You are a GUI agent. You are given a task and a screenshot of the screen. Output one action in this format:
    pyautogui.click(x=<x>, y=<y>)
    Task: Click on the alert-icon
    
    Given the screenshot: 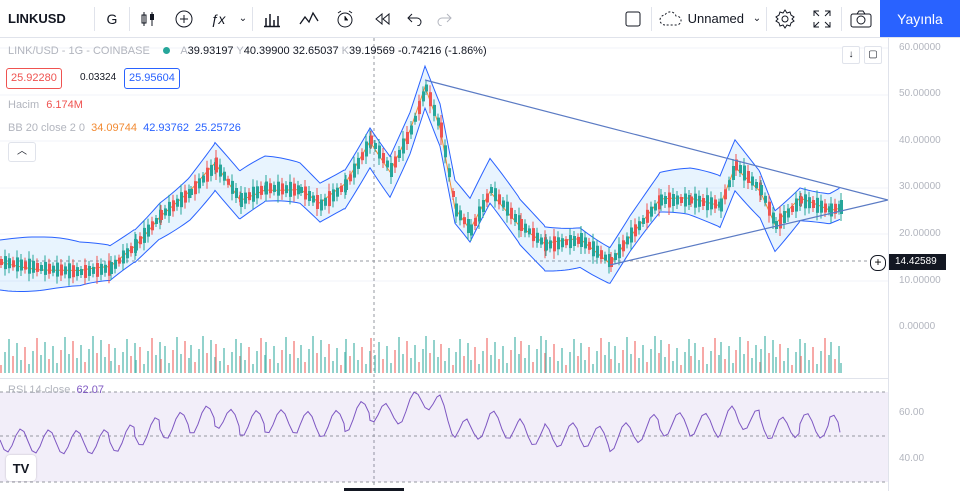 What is the action you would take?
    pyautogui.click(x=345, y=18)
    